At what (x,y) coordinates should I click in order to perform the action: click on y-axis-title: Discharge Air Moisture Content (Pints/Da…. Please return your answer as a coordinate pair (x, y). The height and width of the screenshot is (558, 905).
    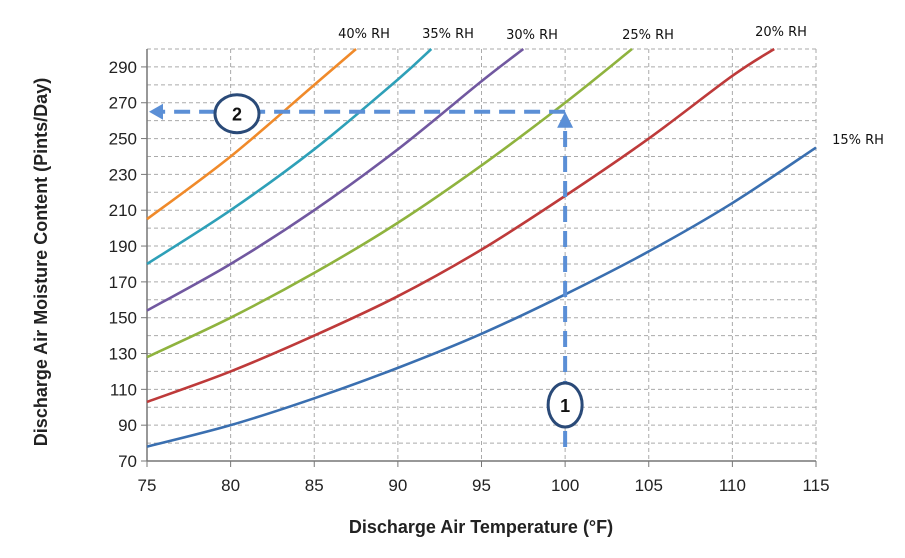
    Looking at the image, I should click on (41, 262).